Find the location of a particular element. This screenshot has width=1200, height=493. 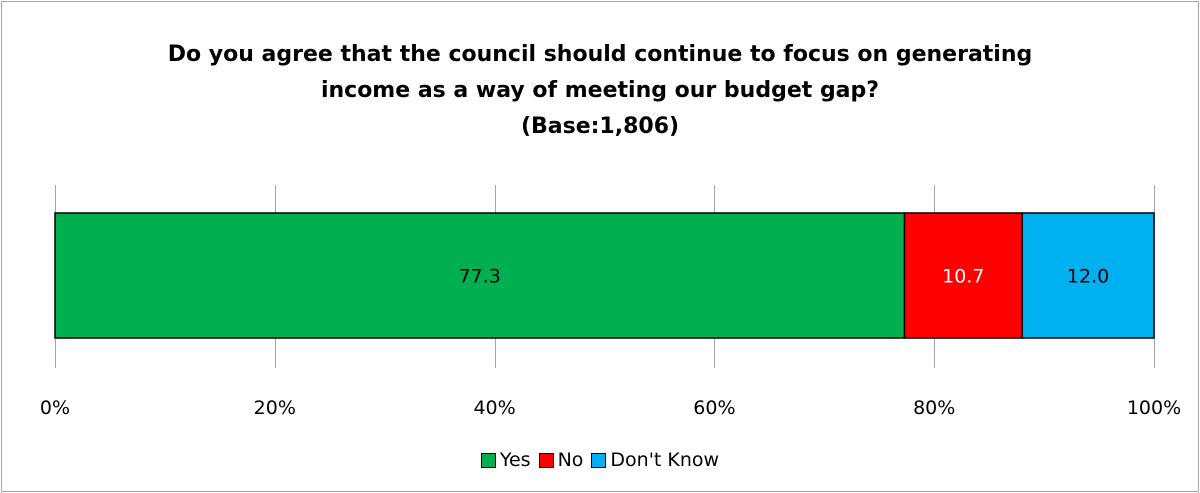

legend-item-yes: Yes is located at coordinates (505, 460).